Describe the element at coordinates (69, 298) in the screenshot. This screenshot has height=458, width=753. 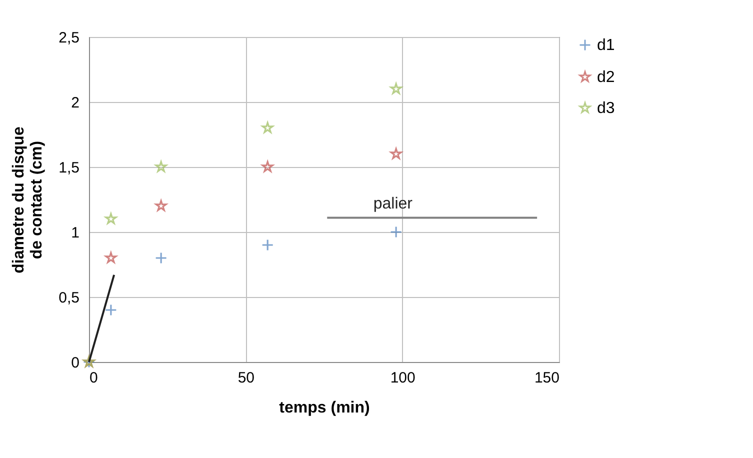
I see `y-tick-label: 0,5` at that location.